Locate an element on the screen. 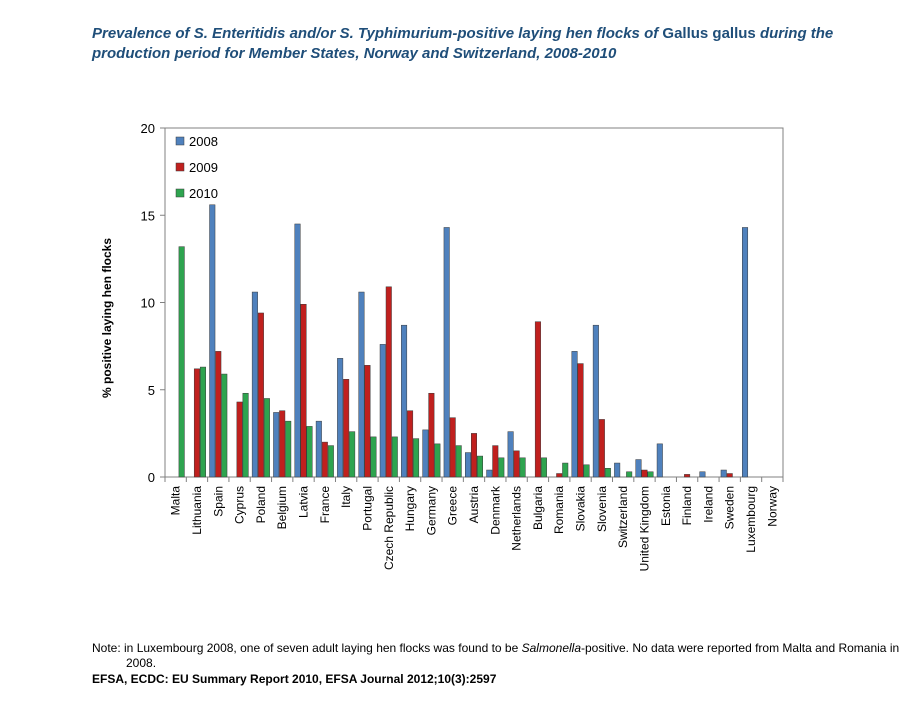 This screenshot has height=718, width=913. x-tick-label: Lithuania is located at coordinates (197, 510).